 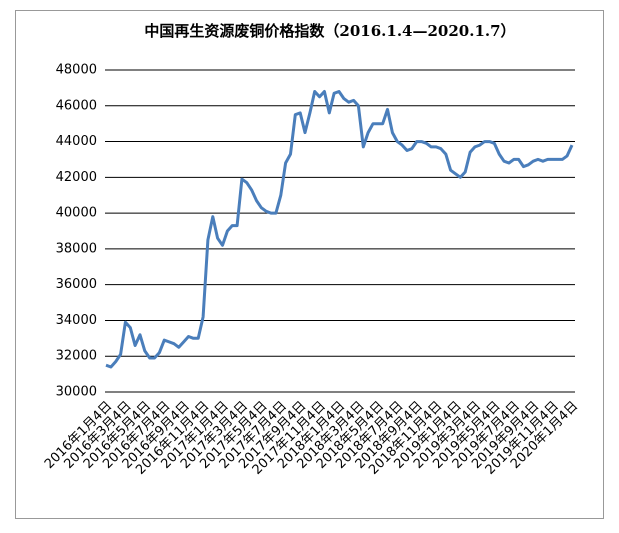 I want to click on y-tick-label: 44000, so click(x=76, y=141).